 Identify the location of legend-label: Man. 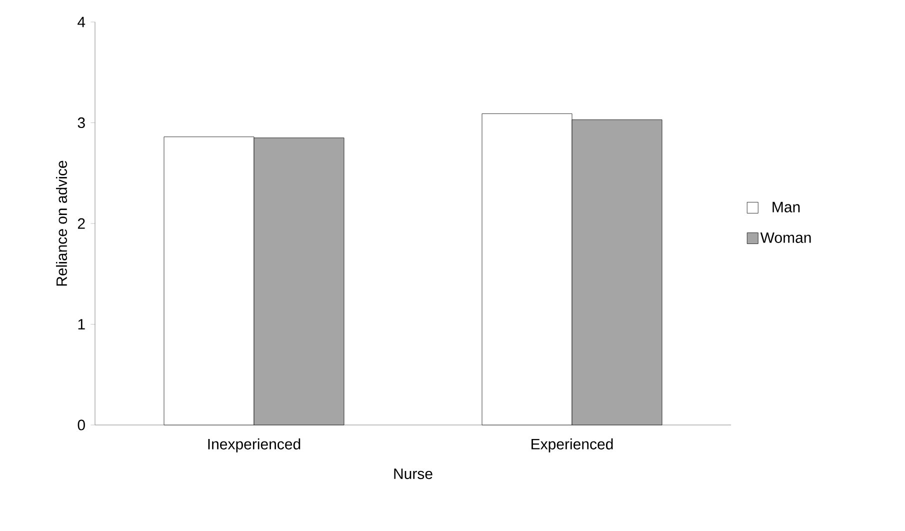
(786, 207).